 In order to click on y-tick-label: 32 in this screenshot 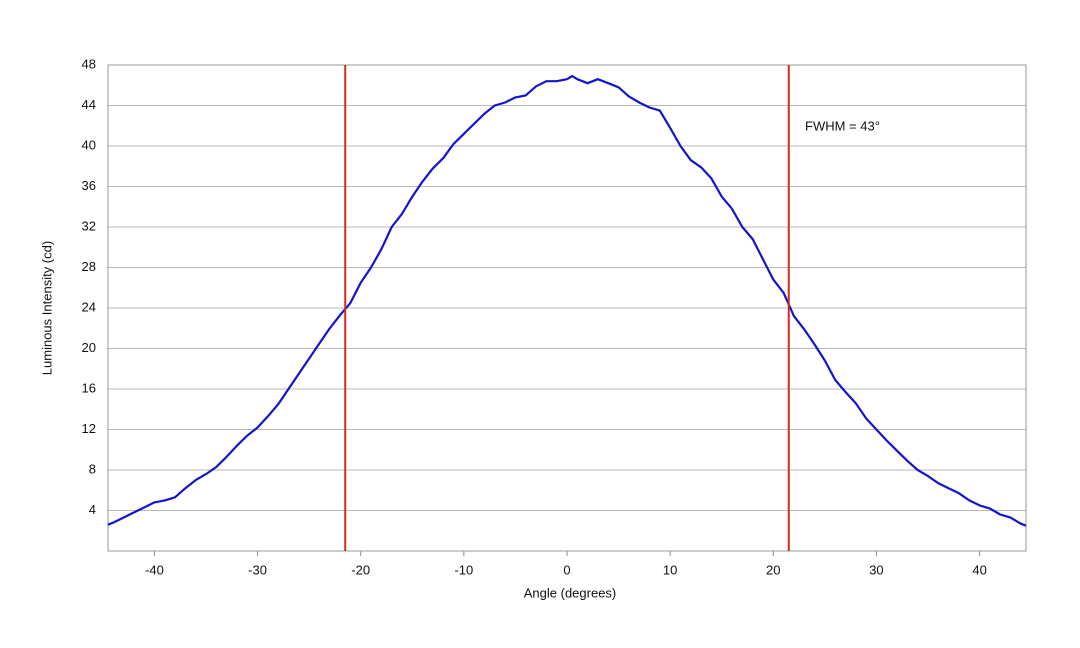, I will do `click(89, 225)`.